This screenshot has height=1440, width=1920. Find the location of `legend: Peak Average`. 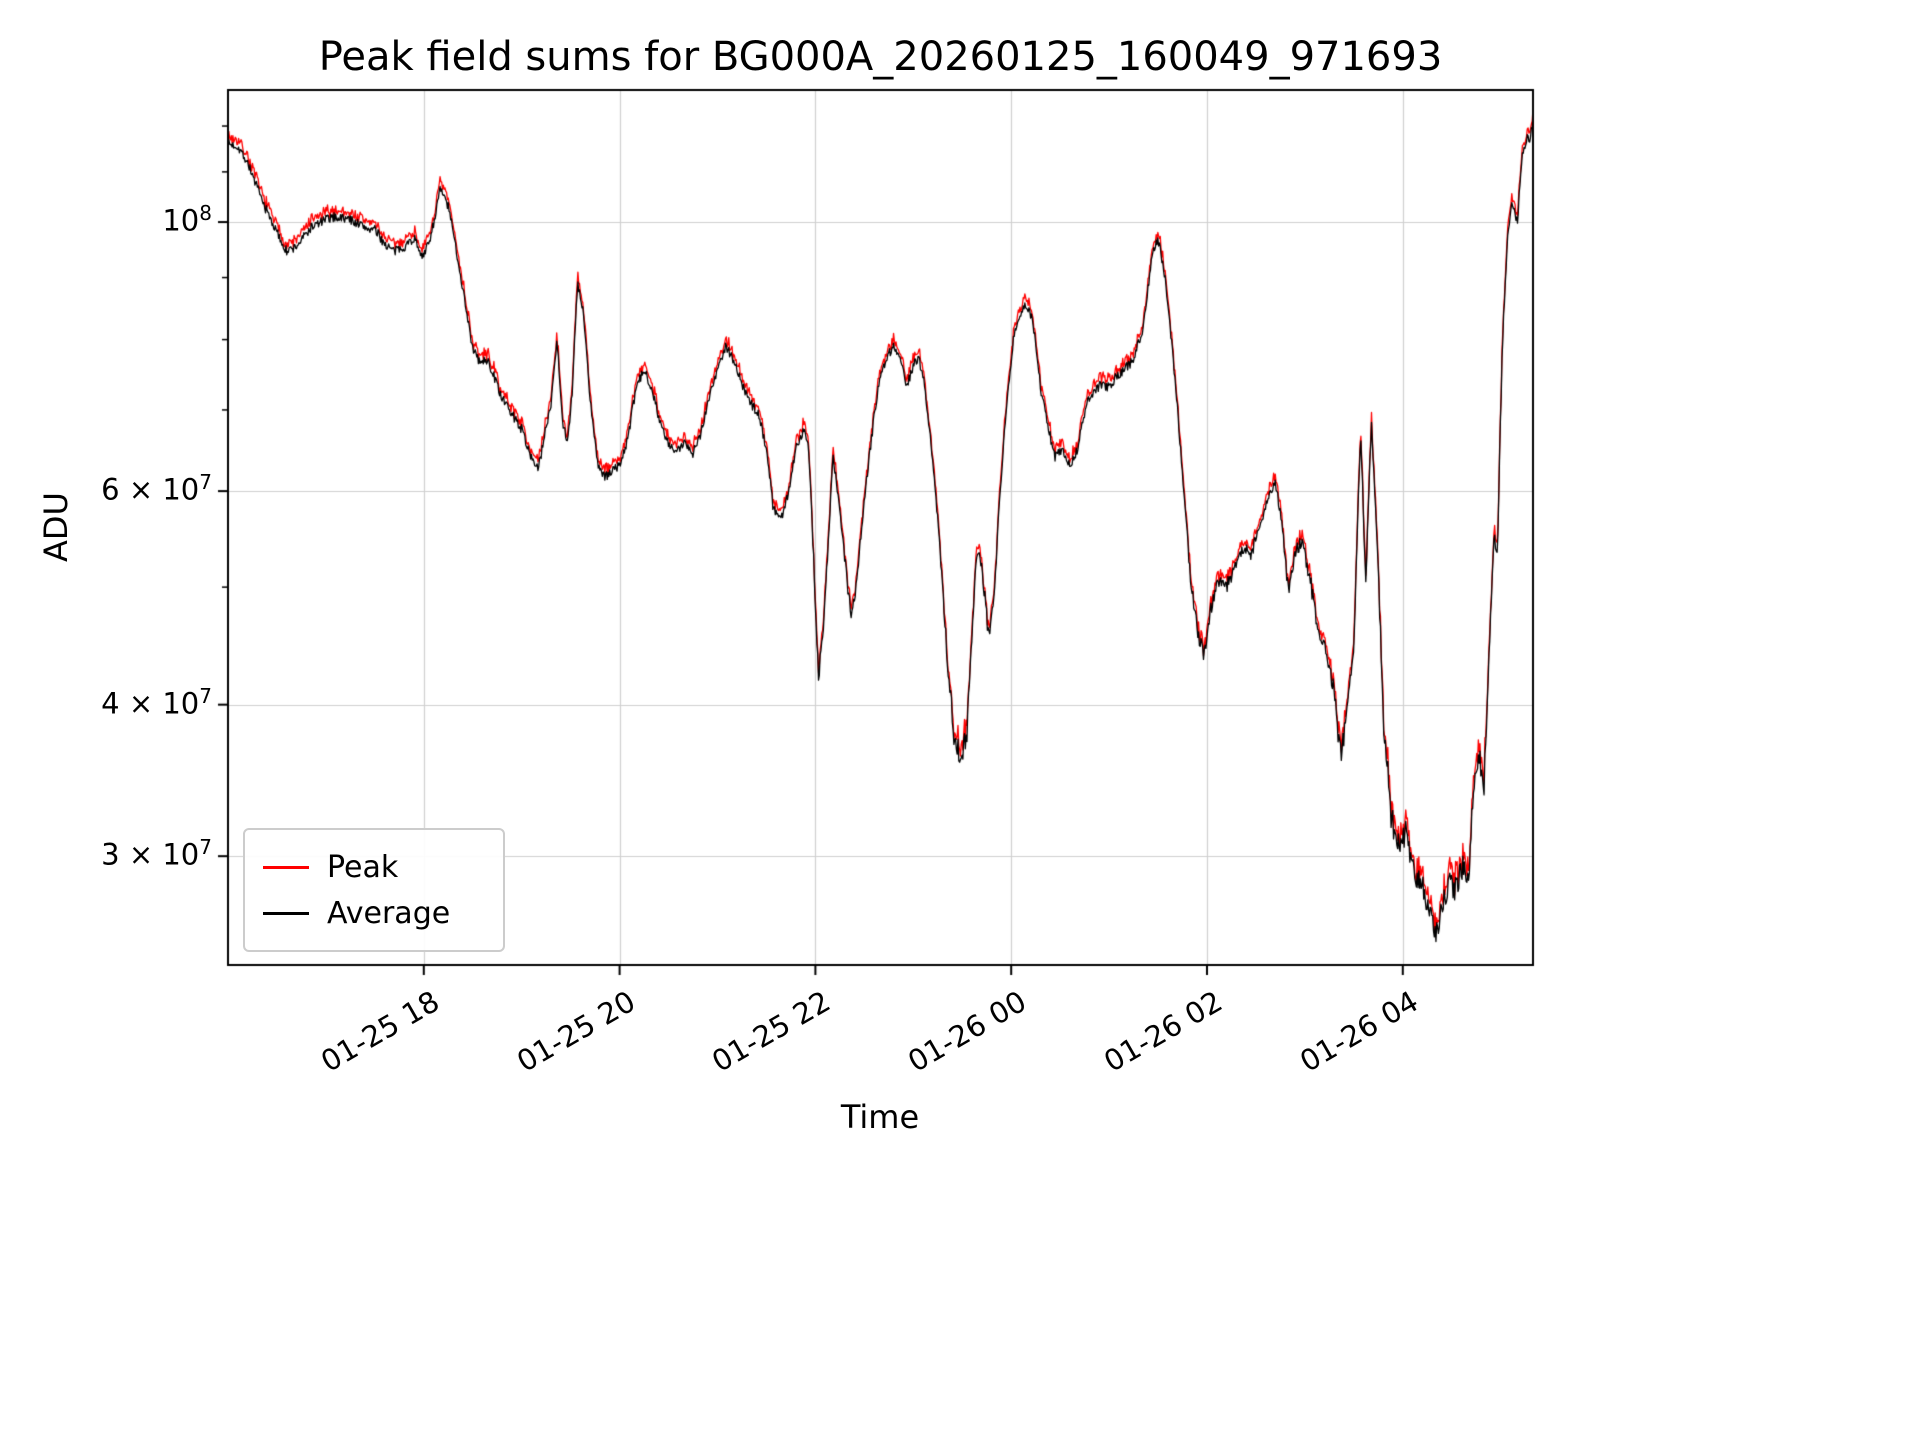

legend: Peak Average is located at coordinates (374, 890).